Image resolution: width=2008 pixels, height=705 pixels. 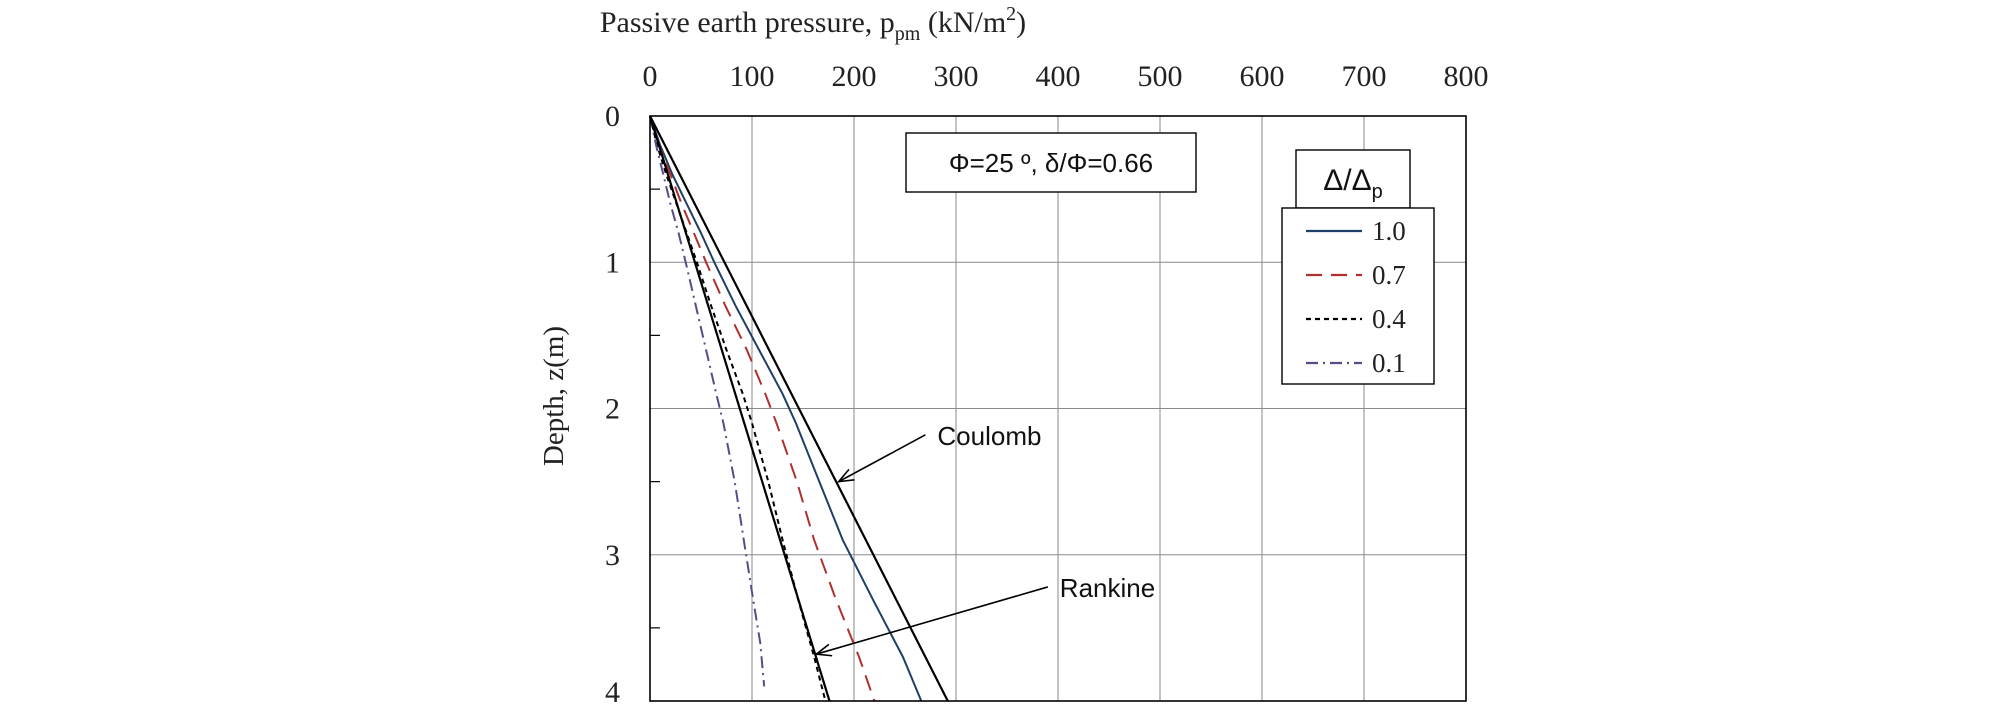 What do you see at coordinates (989, 436) in the screenshot?
I see `annotation-label-coulomb: Coulomb` at bounding box center [989, 436].